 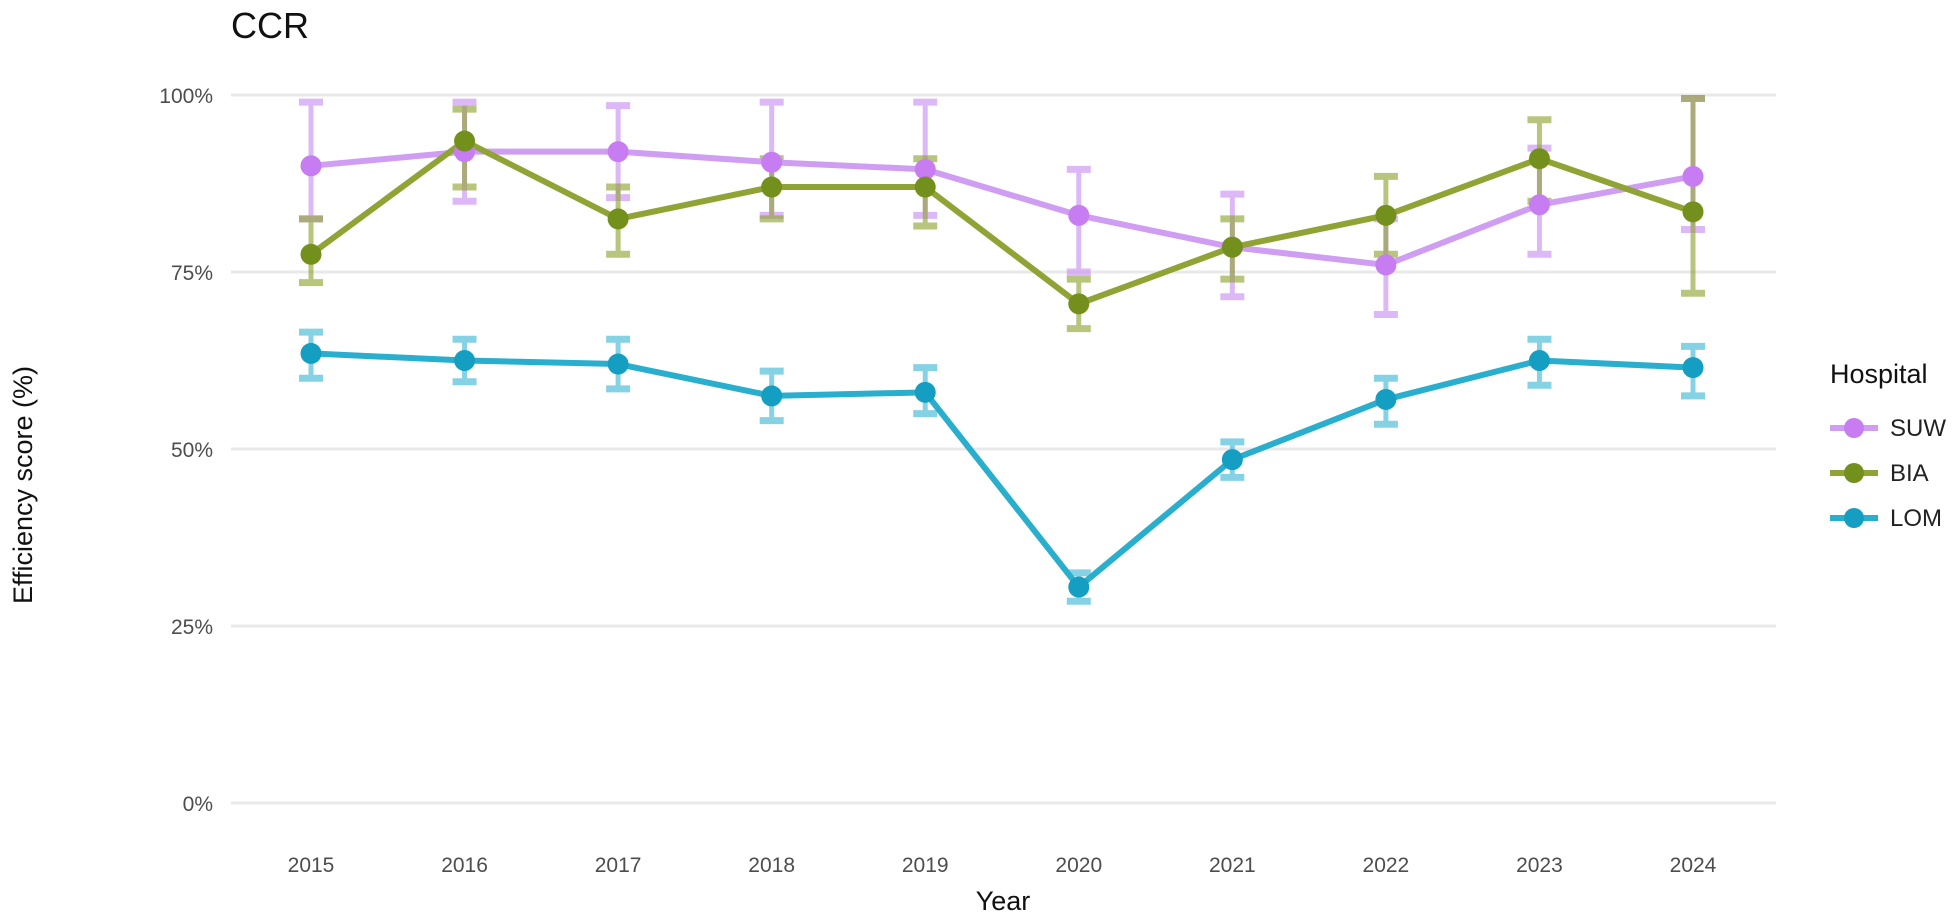 What do you see at coordinates (465, 360) in the screenshot?
I see `point-lom-2016` at bounding box center [465, 360].